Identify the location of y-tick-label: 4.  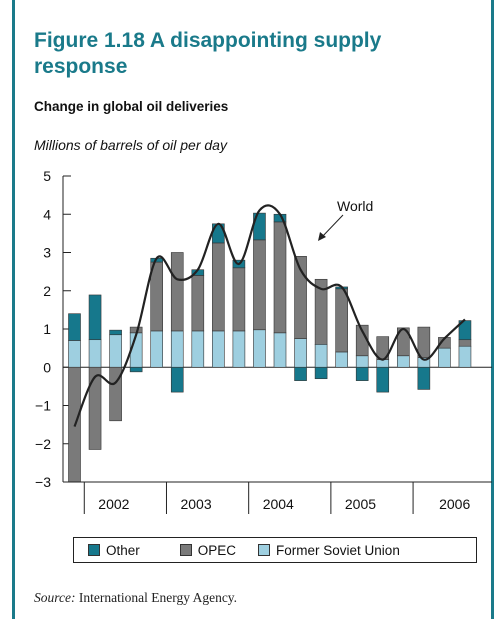
(47, 214).